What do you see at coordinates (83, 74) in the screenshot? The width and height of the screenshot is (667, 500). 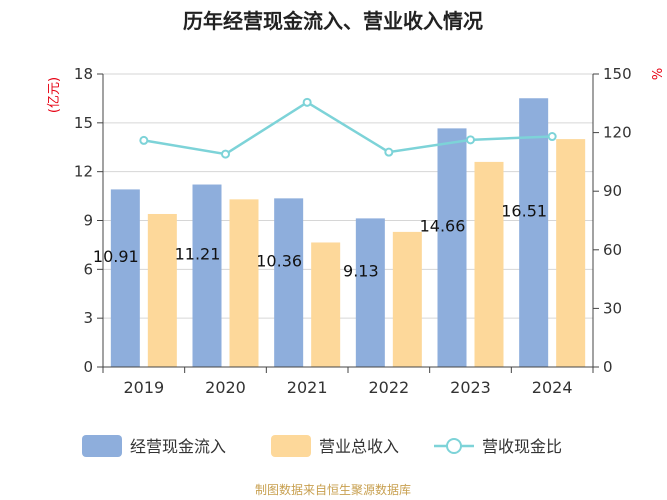 I see `y-tick-label: 18` at bounding box center [83, 74].